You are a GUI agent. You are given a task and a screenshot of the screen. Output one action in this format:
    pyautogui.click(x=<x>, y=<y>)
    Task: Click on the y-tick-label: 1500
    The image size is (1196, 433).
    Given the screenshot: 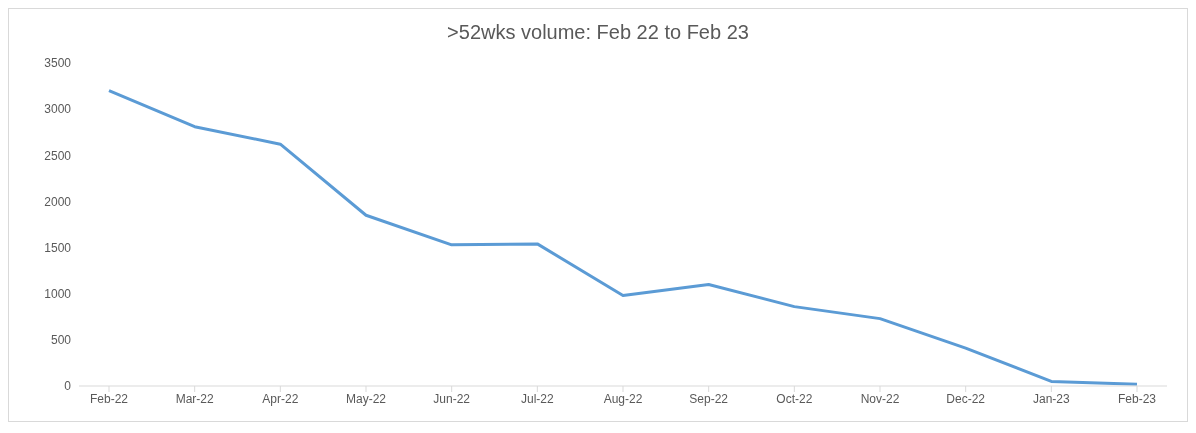 What is the action you would take?
    pyautogui.click(x=58, y=247)
    